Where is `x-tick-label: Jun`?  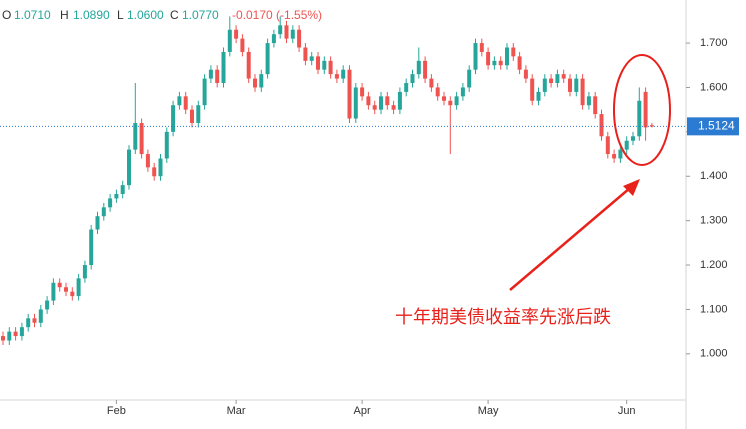
x-tick-label: Jun is located at coordinates (627, 411).